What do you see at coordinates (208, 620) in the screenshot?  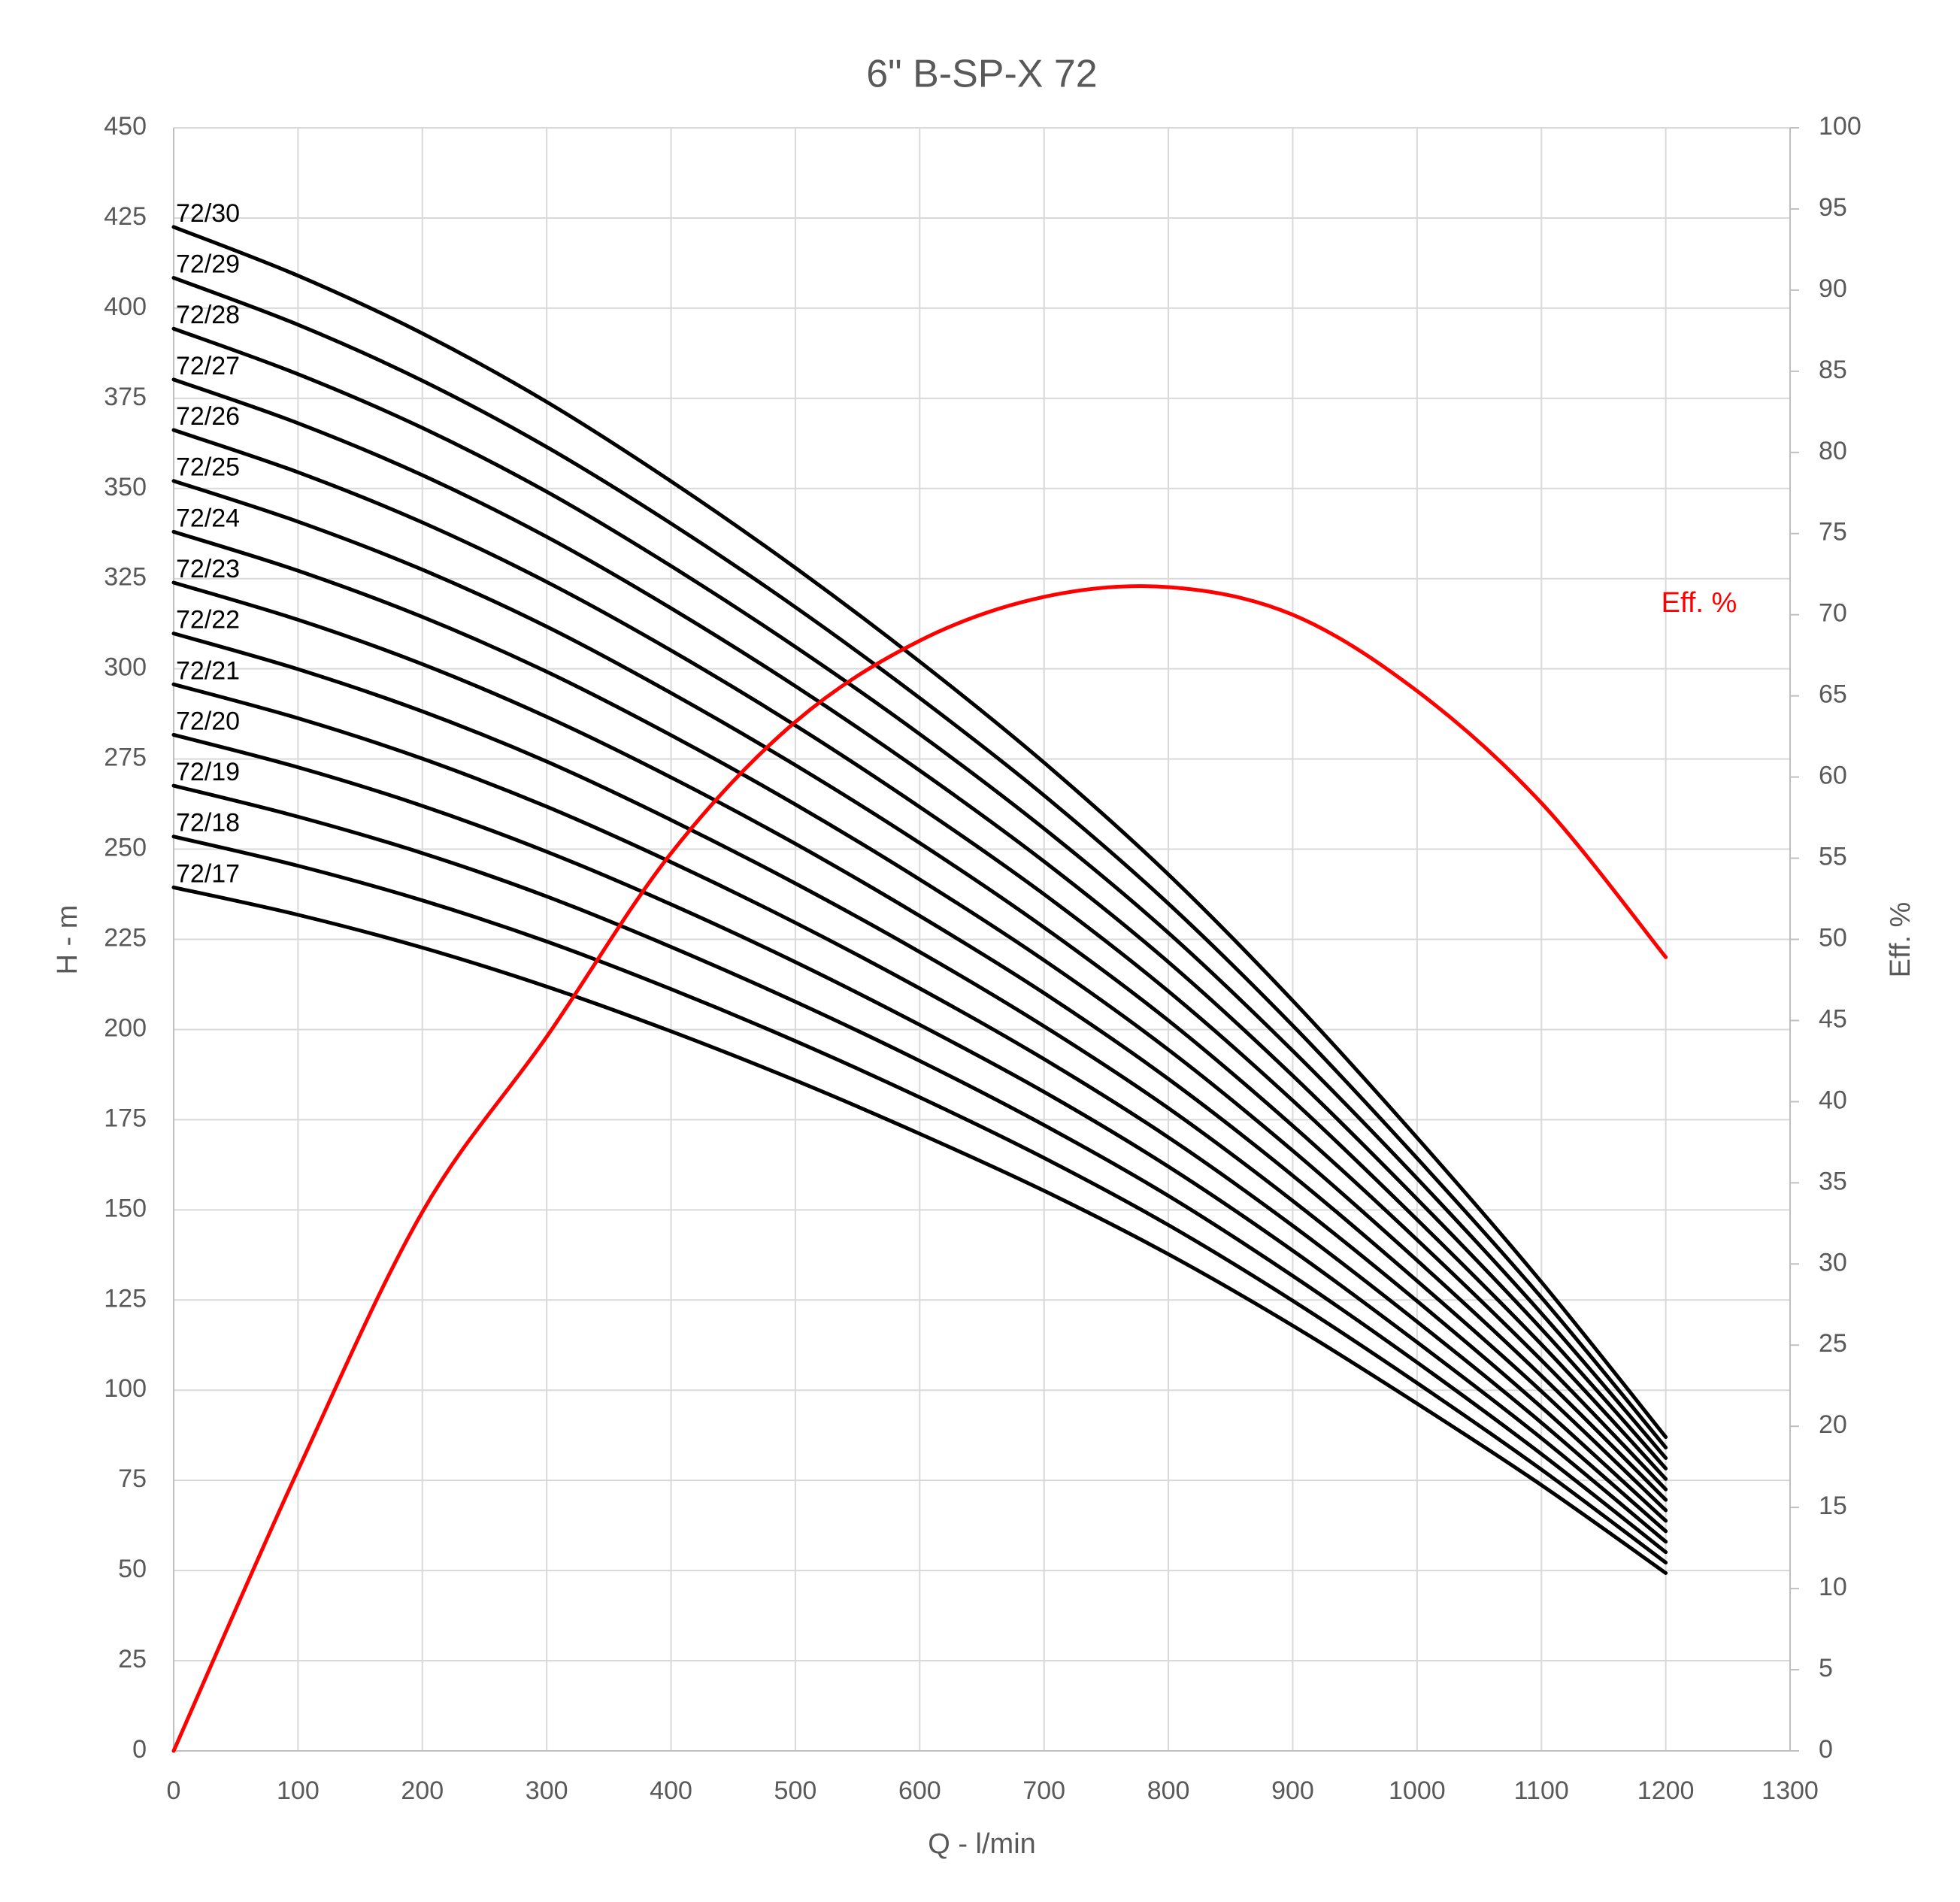 I see `series-label: 72/22` at bounding box center [208, 620].